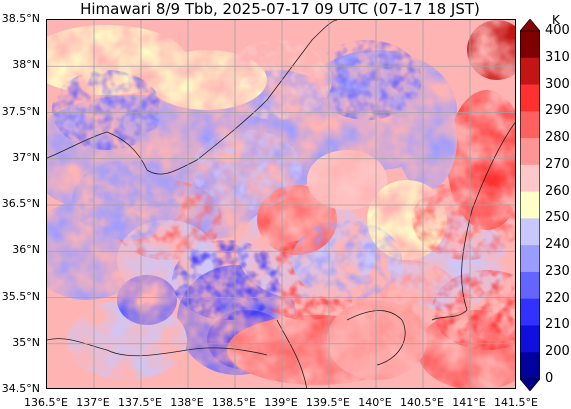 Image resolution: width=571 pixels, height=409 pixels. I want to click on colorbar-tick-label: 290, so click(557, 111).